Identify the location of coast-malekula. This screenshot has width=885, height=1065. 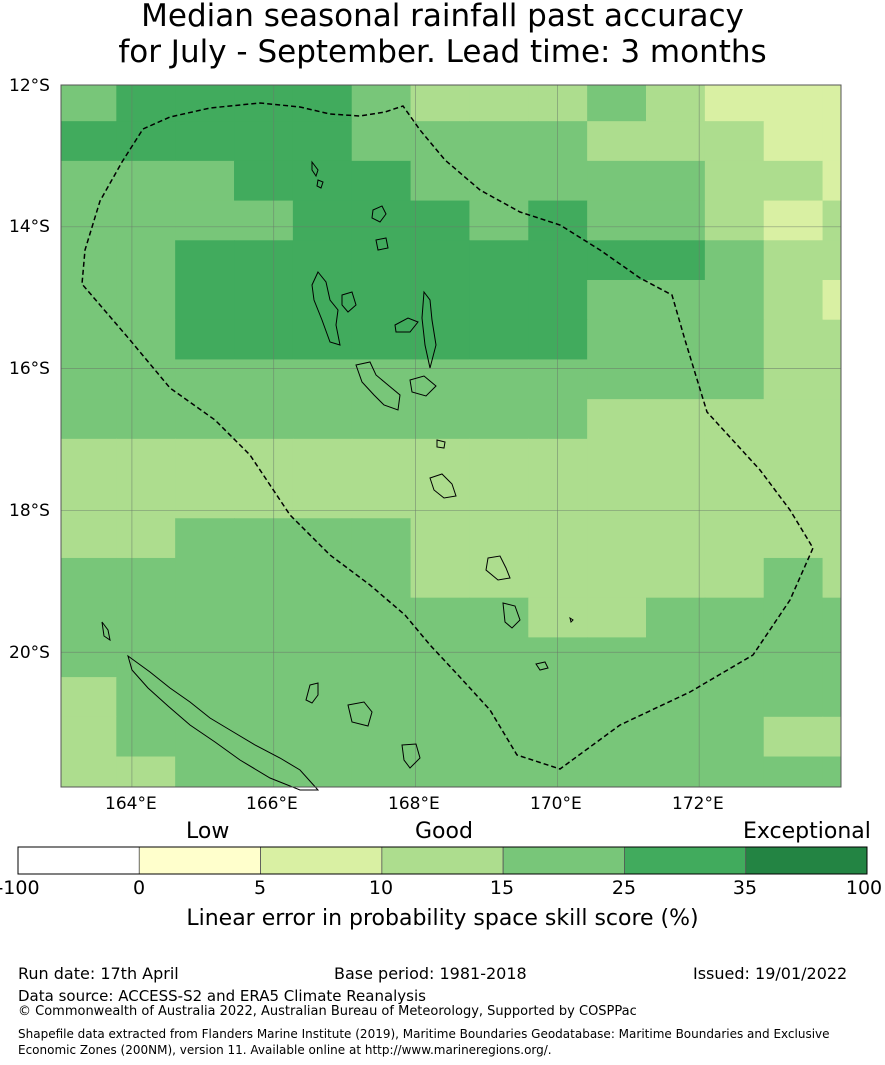
(378, 386).